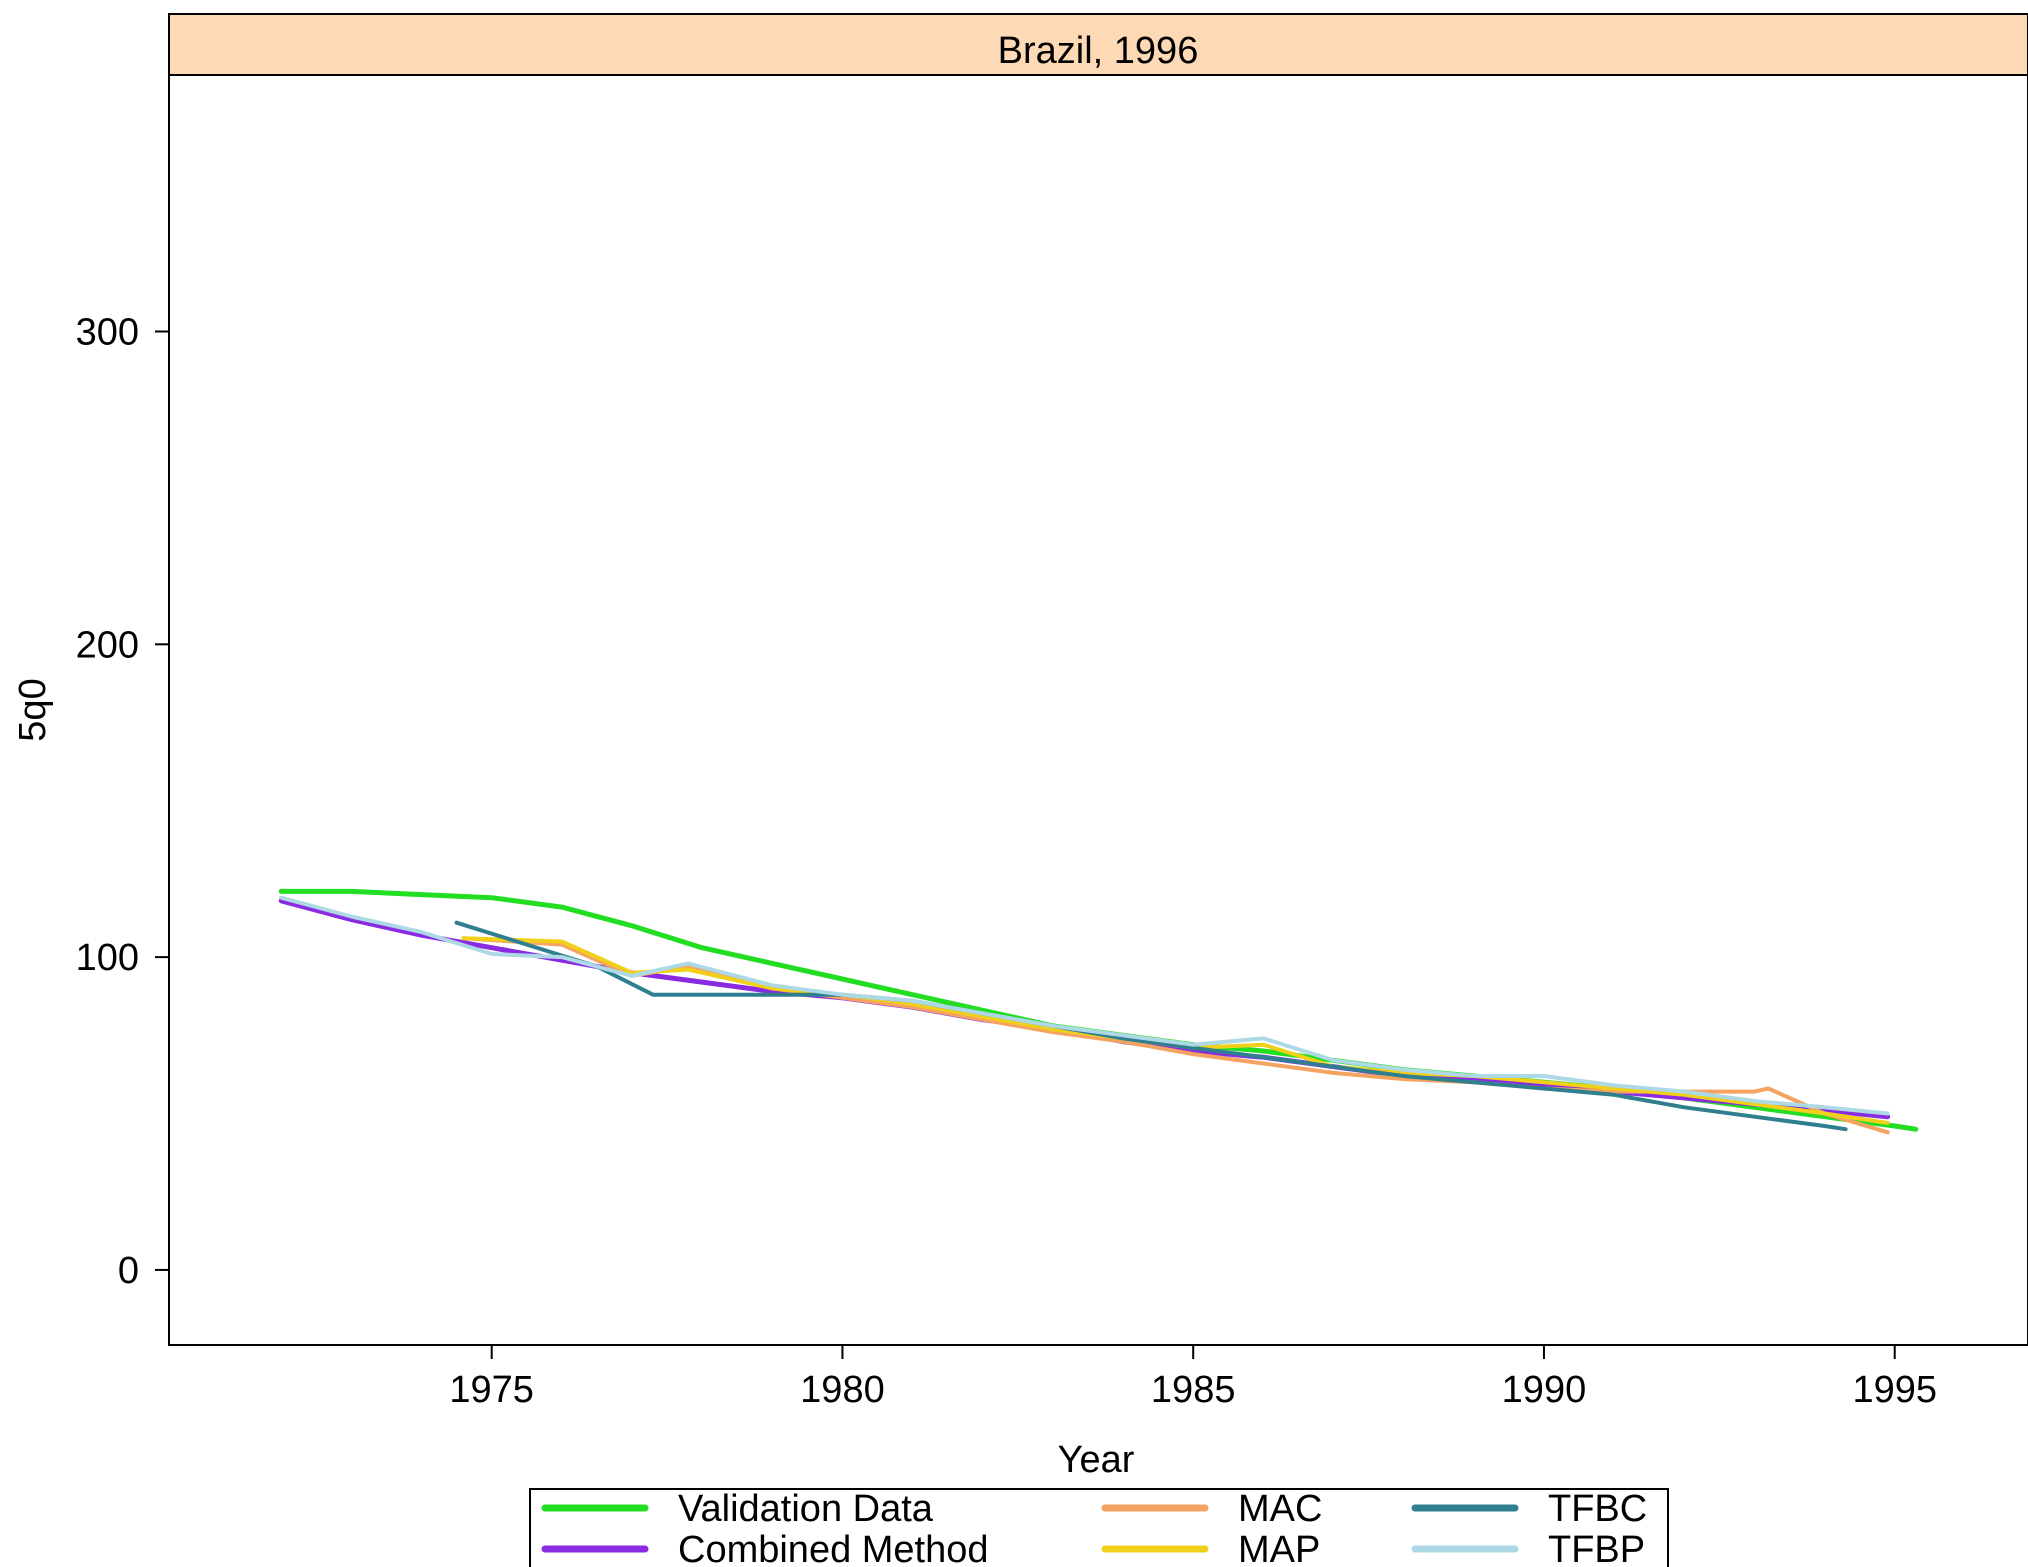 The height and width of the screenshot is (1567, 2028). Describe the element at coordinates (1098, 51) in the screenshot. I see `chart-title: Brazil, 1996` at that location.